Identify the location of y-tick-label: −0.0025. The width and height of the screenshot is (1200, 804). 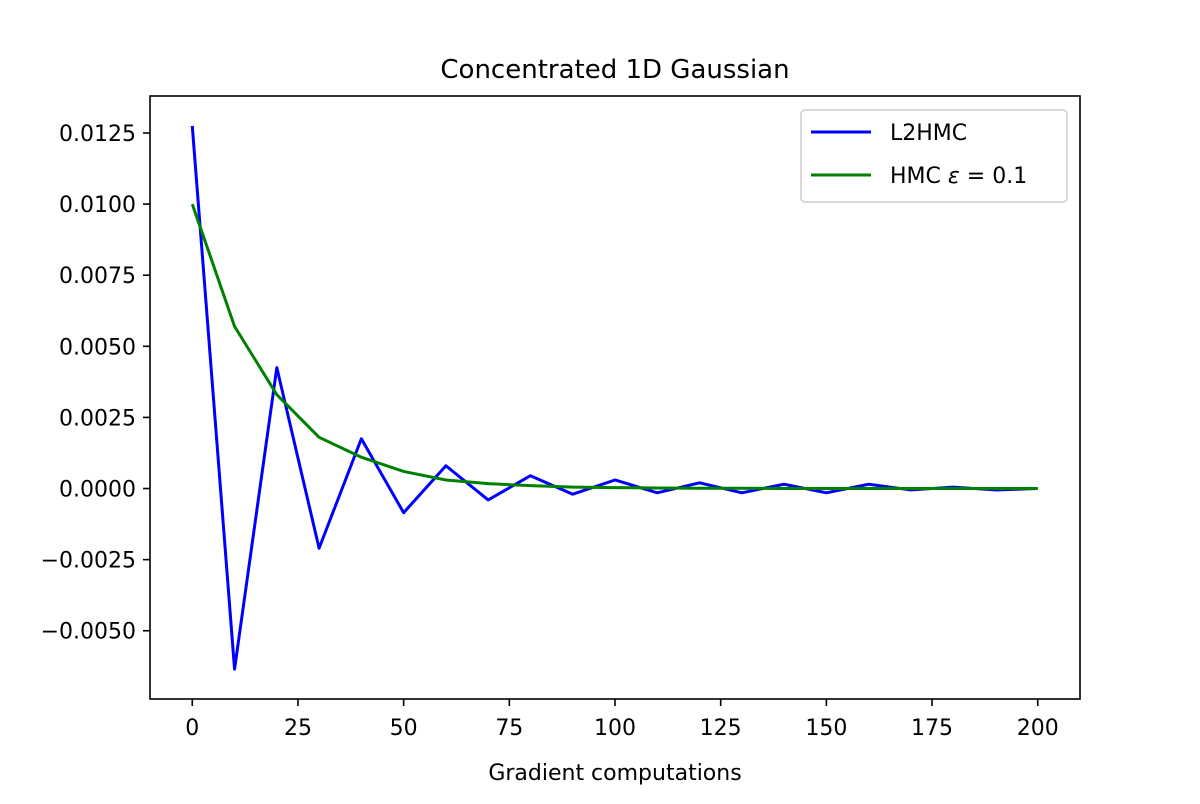
(88, 561).